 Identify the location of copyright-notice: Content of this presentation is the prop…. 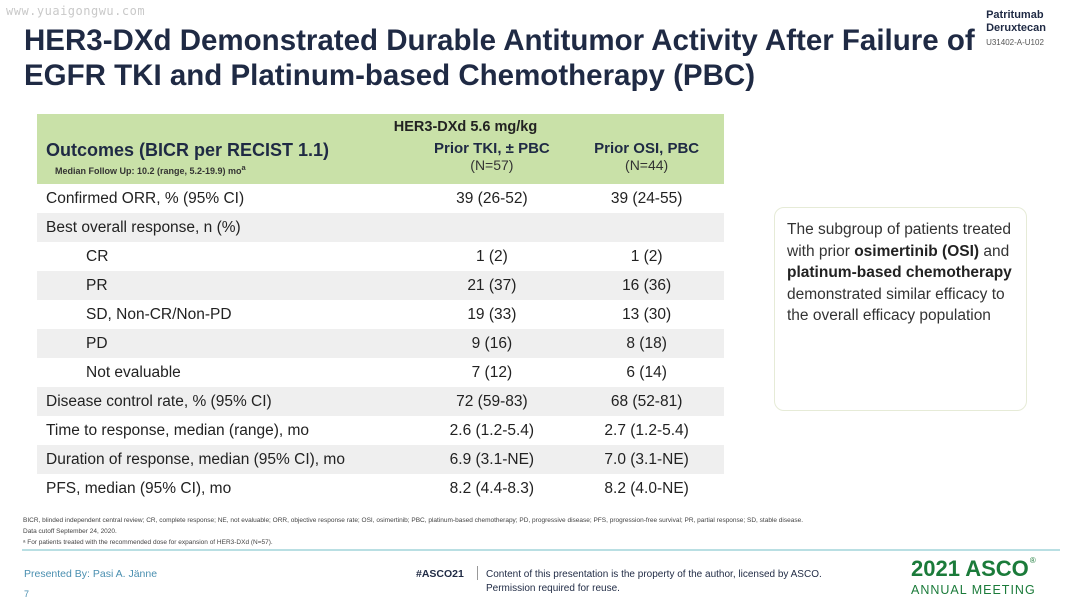
(681, 582).